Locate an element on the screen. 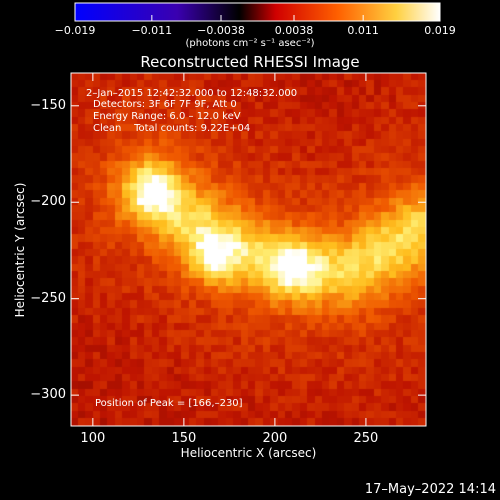 The image size is (500, 500). colorbar-tick-label: −0.0038 is located at coordinates (221, 30).